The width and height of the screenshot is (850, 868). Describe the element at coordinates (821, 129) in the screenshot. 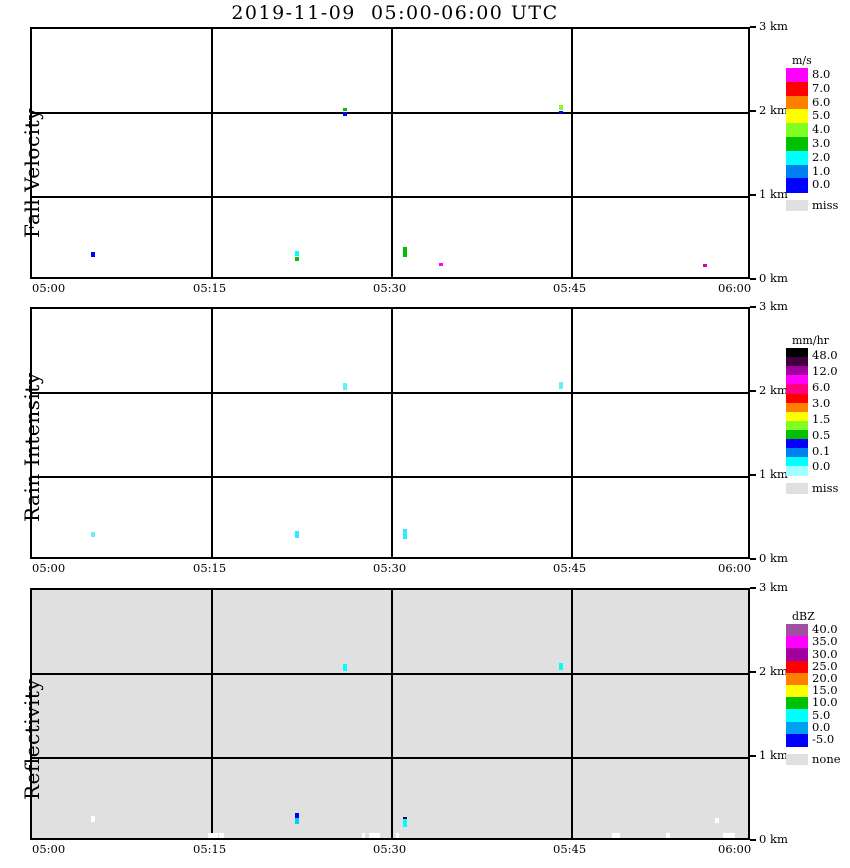

I see `colorbar-tick-label: 4.0` at that location.